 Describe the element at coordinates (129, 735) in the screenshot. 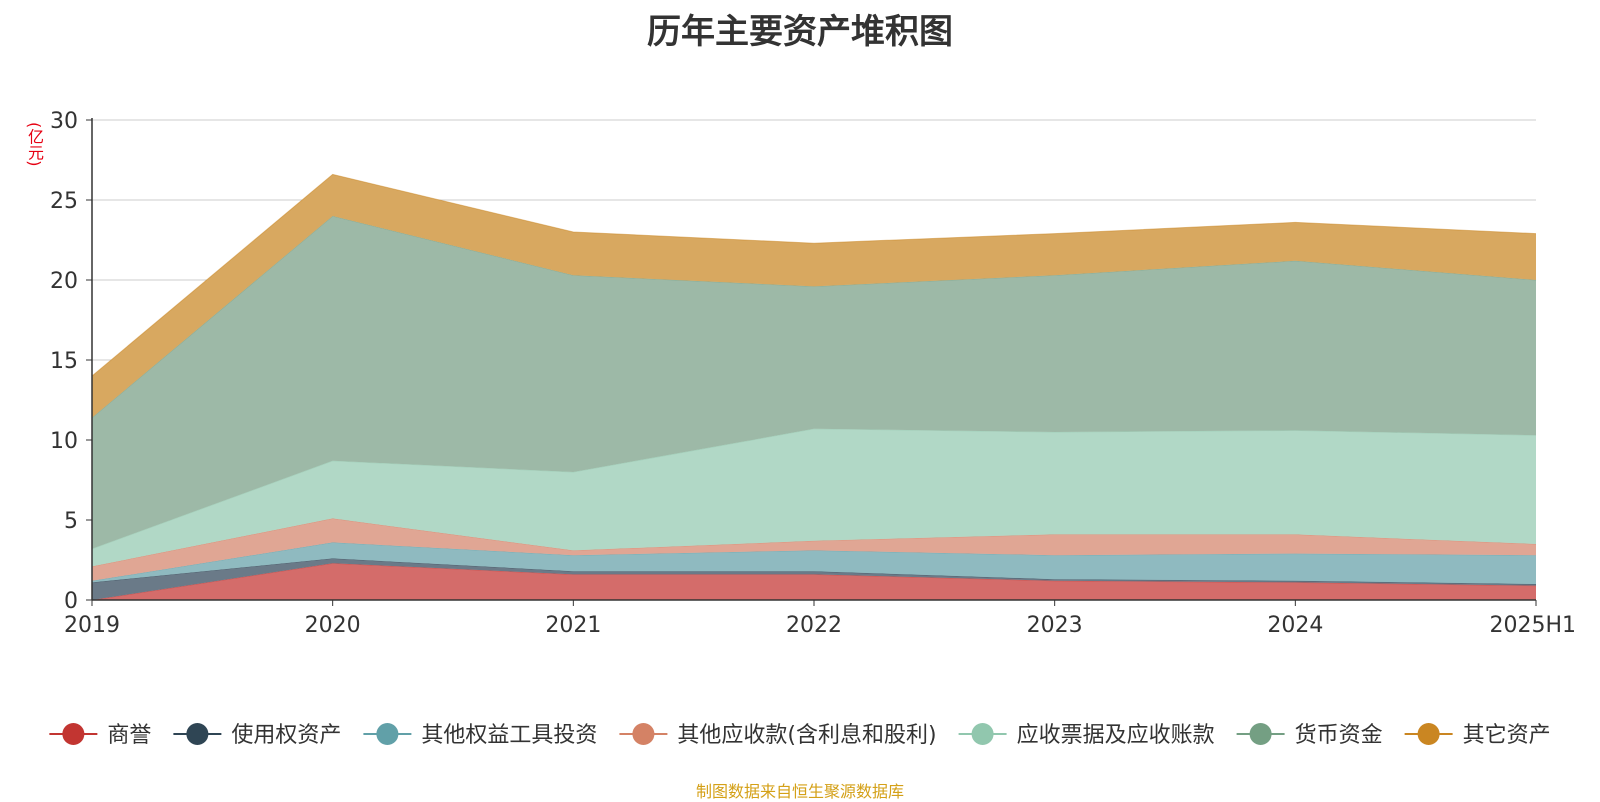

I see `legend-label: 商誉` at that location.